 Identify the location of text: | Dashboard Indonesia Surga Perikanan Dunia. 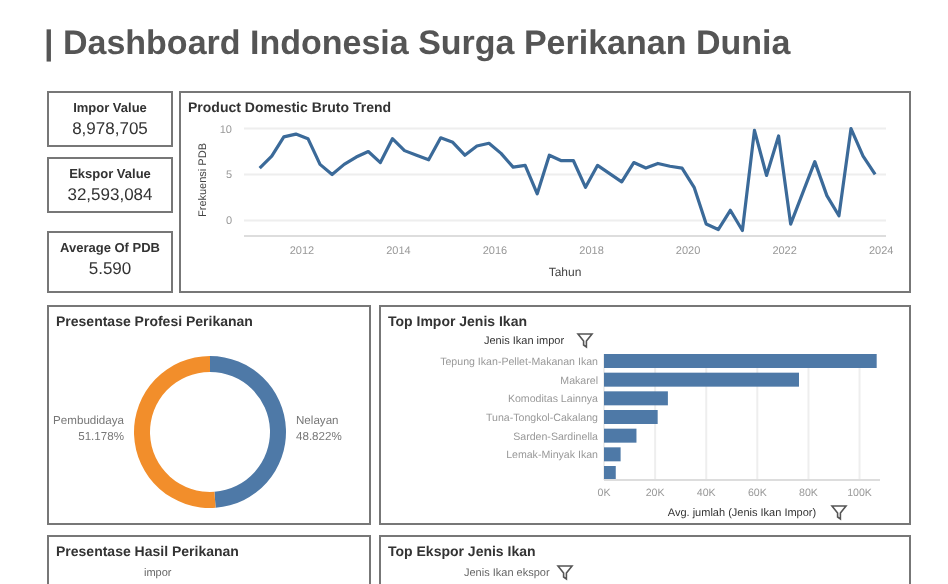
(418, 43).